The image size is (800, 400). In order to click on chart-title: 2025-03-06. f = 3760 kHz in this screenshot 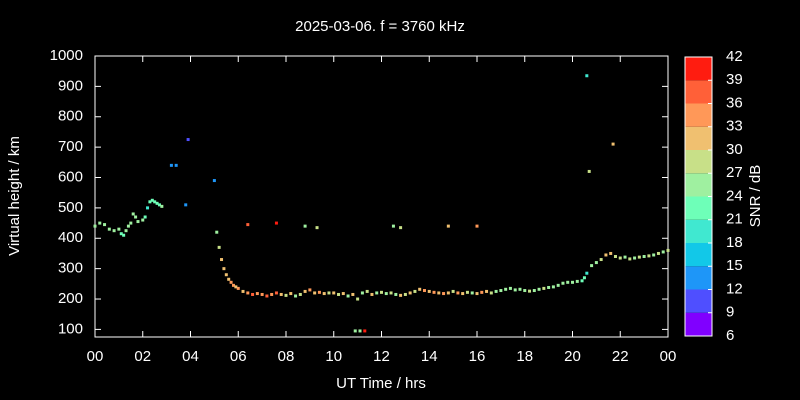, I will do `click(380, 26)`.